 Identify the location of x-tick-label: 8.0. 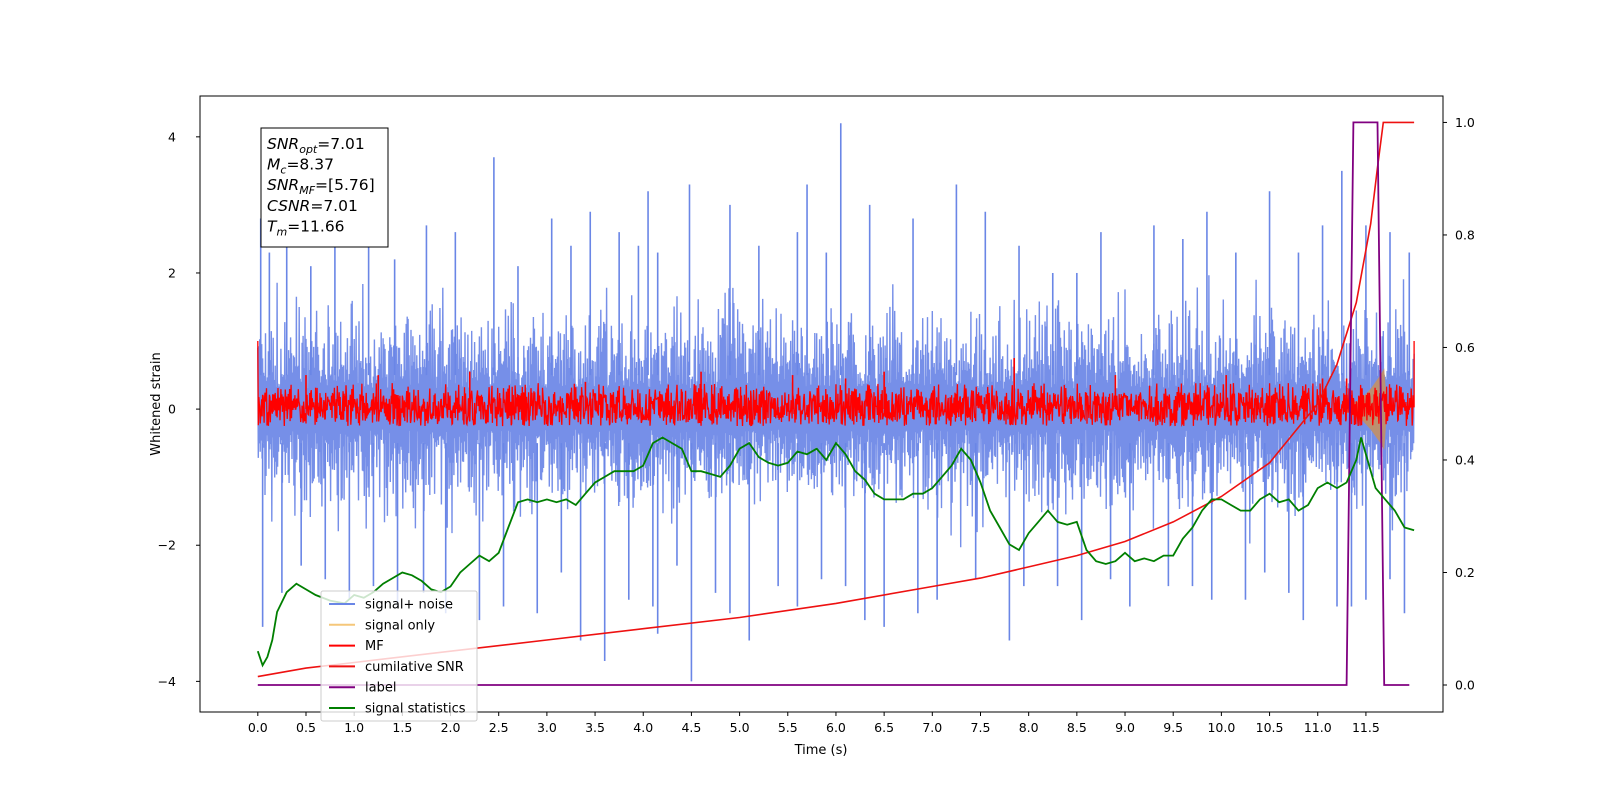
(1029, 727).